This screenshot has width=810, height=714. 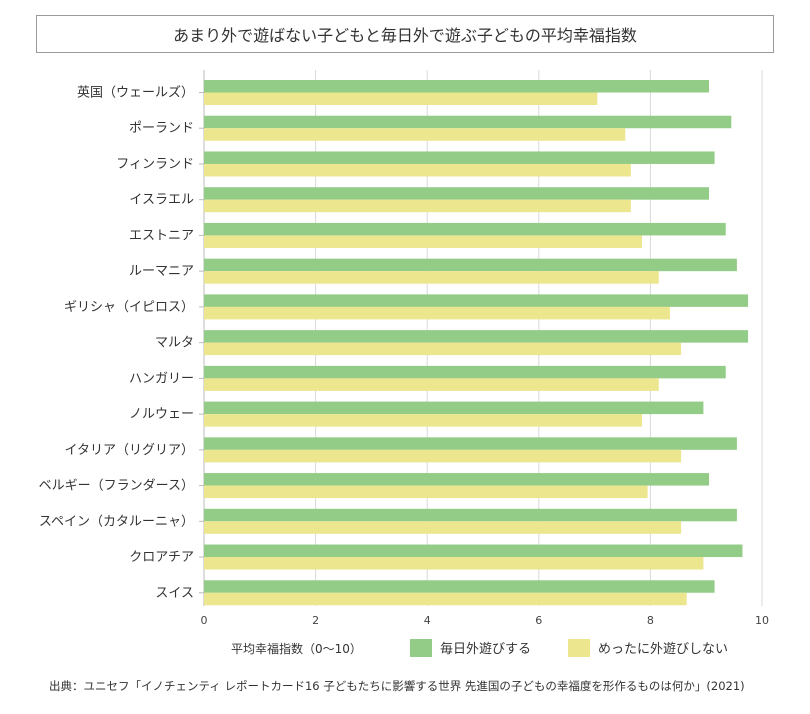 What do you see at coordinates (204, 620) in the screenshot?
I see `x-tick-label: 0` at bounding box center [204, 620].